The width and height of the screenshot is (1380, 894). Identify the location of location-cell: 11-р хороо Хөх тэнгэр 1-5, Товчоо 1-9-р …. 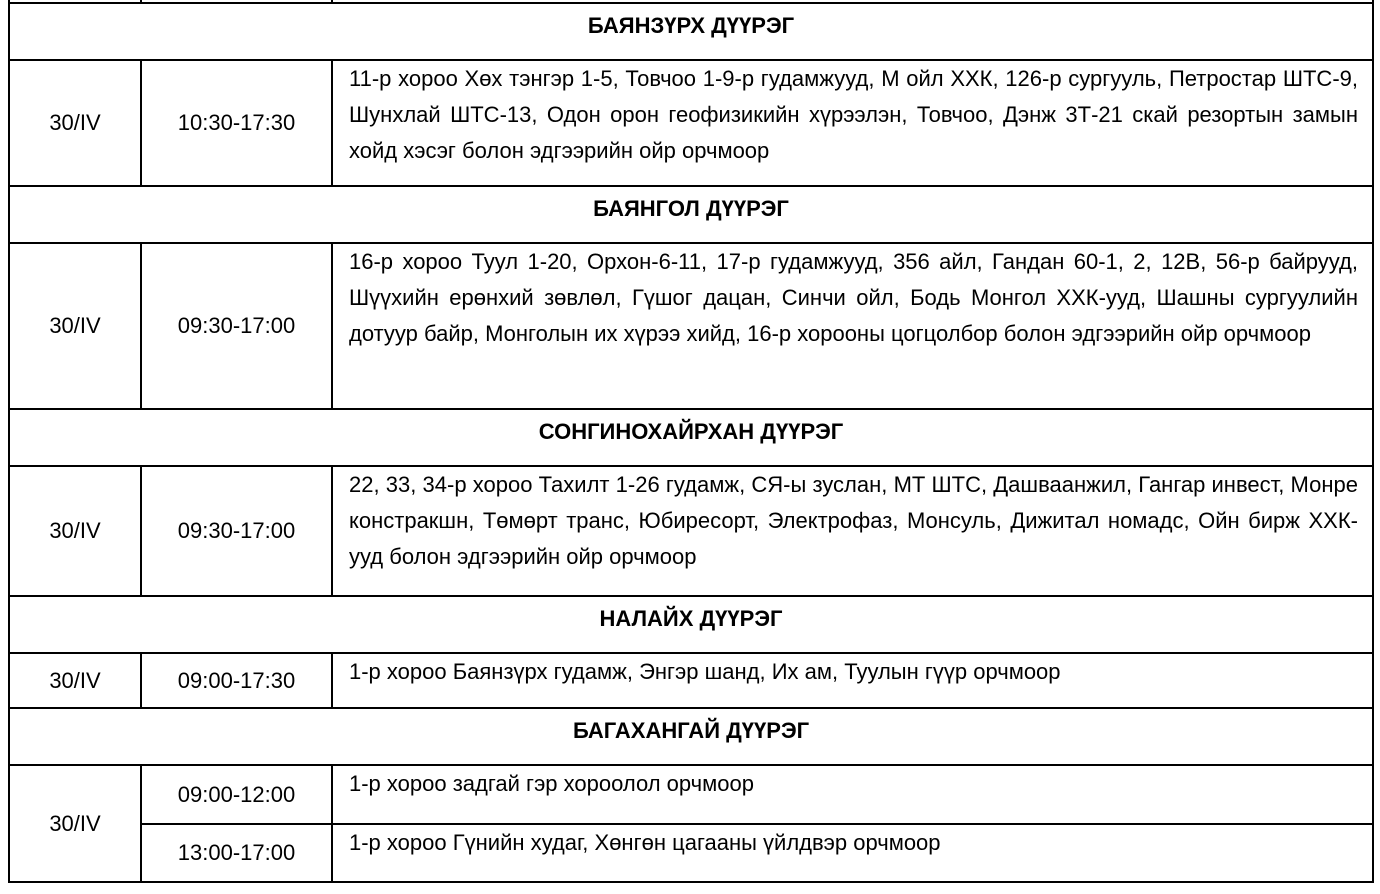
(852, 123).